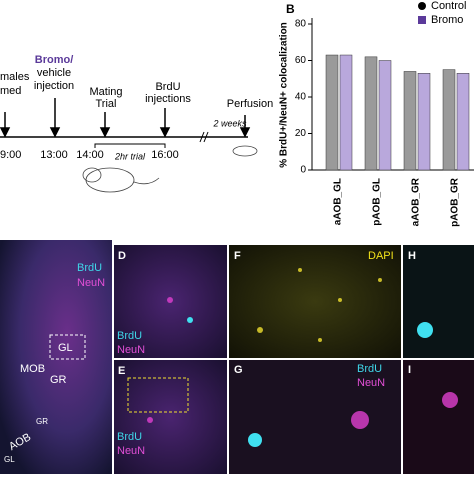  I want to click on label: injections, so click(168, 99).